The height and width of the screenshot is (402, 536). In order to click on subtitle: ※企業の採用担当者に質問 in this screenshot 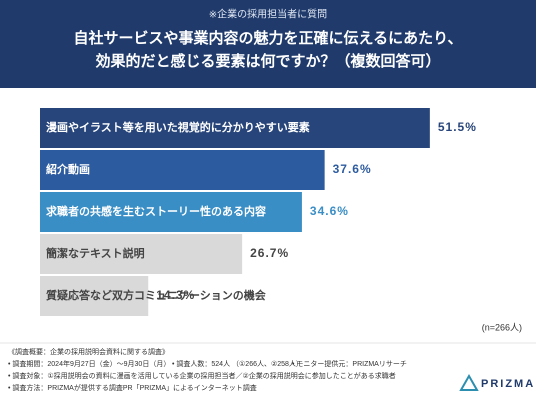, I will do `click(268, 14)`.